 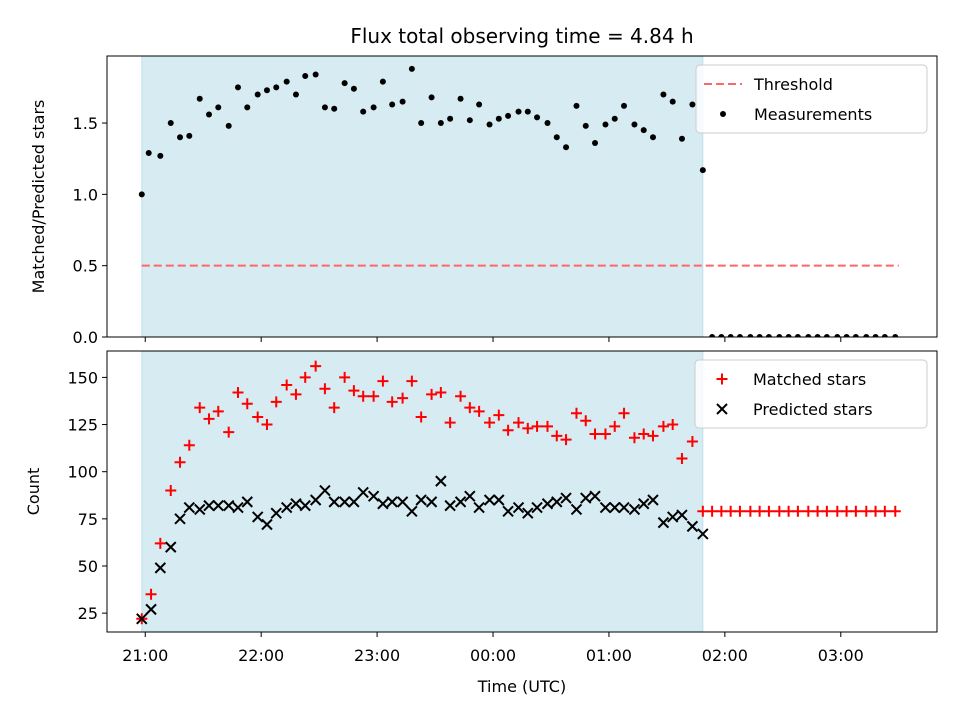 I want to click on x-axis-label: Time (UTC), so click(x=521, y=686).